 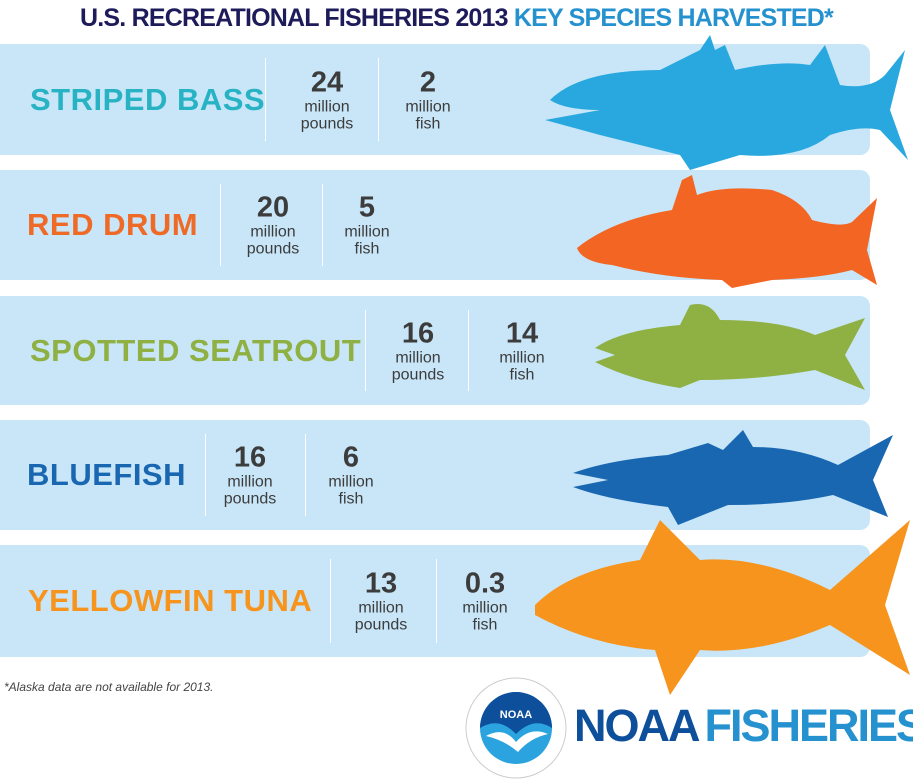 What do you see at coordinates (327, 82) in the screenshot?
I see `pounds-value: 24` at bounding box center [327, 82].